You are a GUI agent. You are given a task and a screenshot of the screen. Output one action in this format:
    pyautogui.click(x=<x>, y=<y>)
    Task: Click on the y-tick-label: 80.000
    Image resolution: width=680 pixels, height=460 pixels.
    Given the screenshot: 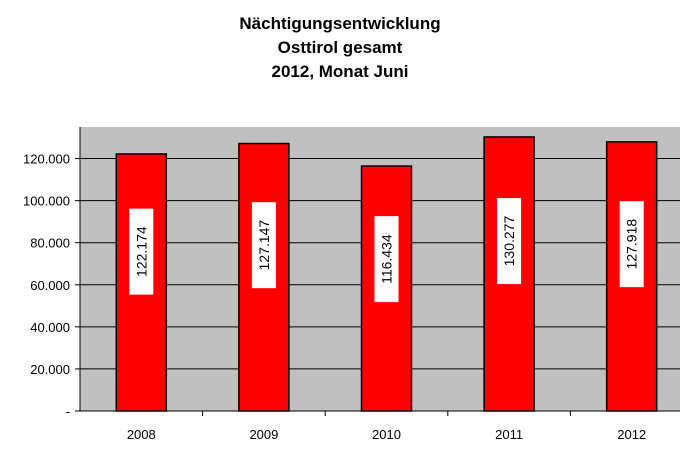 What is the action you would take?
    pyautogui.click(x=50, y=243)
    